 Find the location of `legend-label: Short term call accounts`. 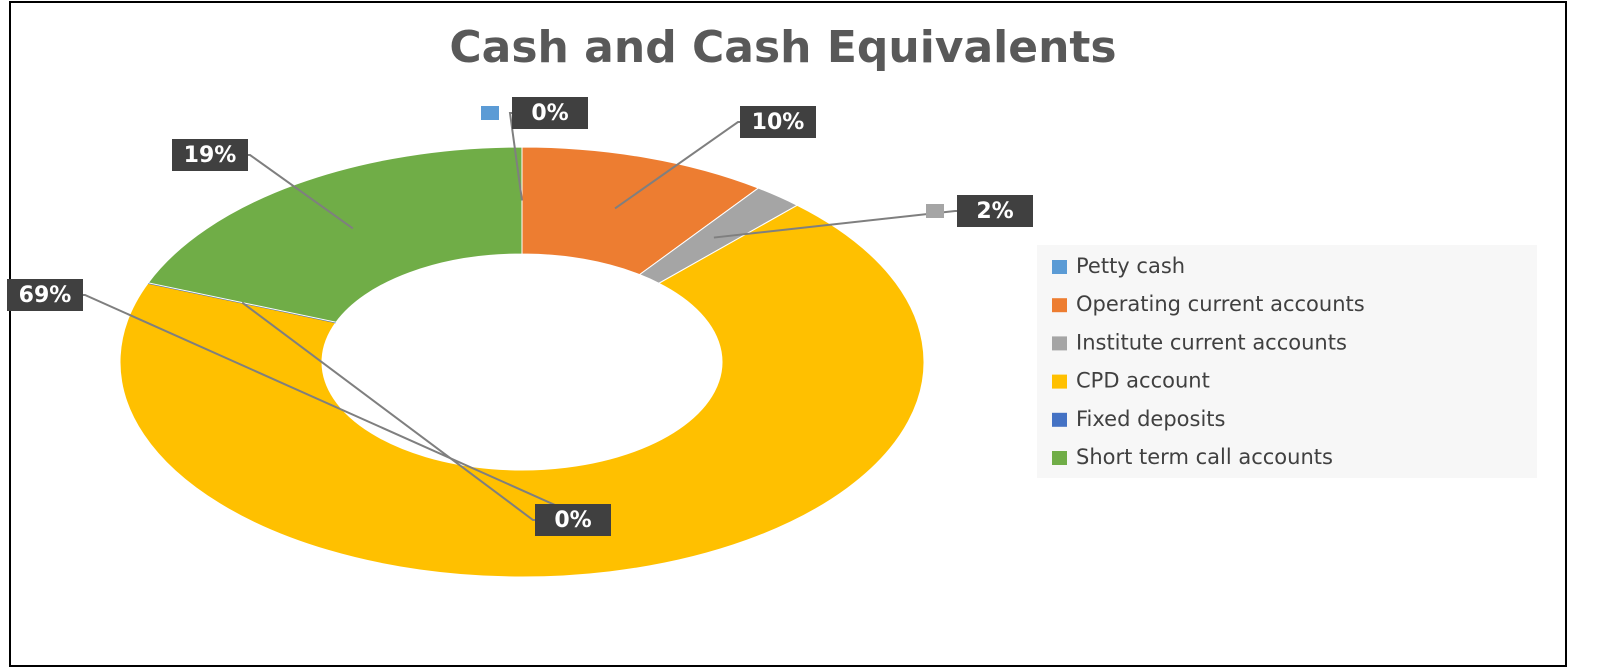

legend-label: Short term call accounts is located at coordinates (1204, 457).